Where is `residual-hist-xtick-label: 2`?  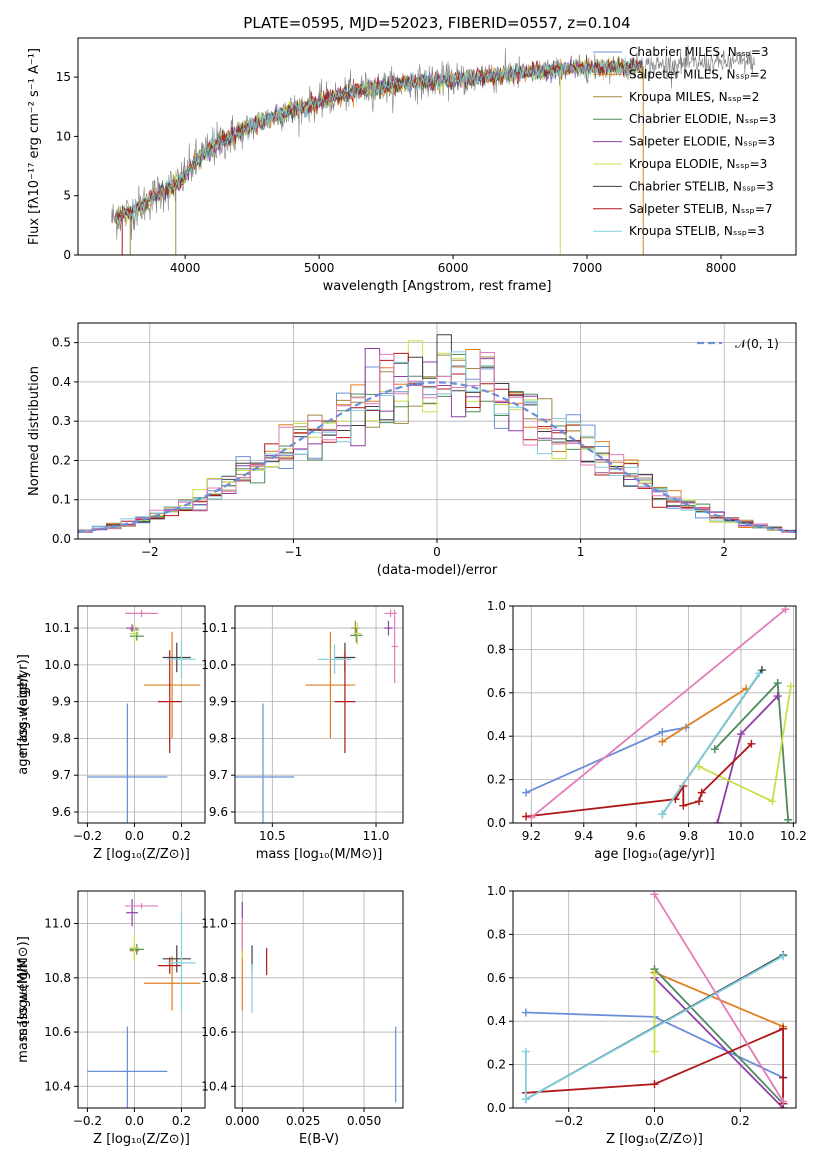
residual-hist-xtick-label: 2 is located at coordinates (724, 552).